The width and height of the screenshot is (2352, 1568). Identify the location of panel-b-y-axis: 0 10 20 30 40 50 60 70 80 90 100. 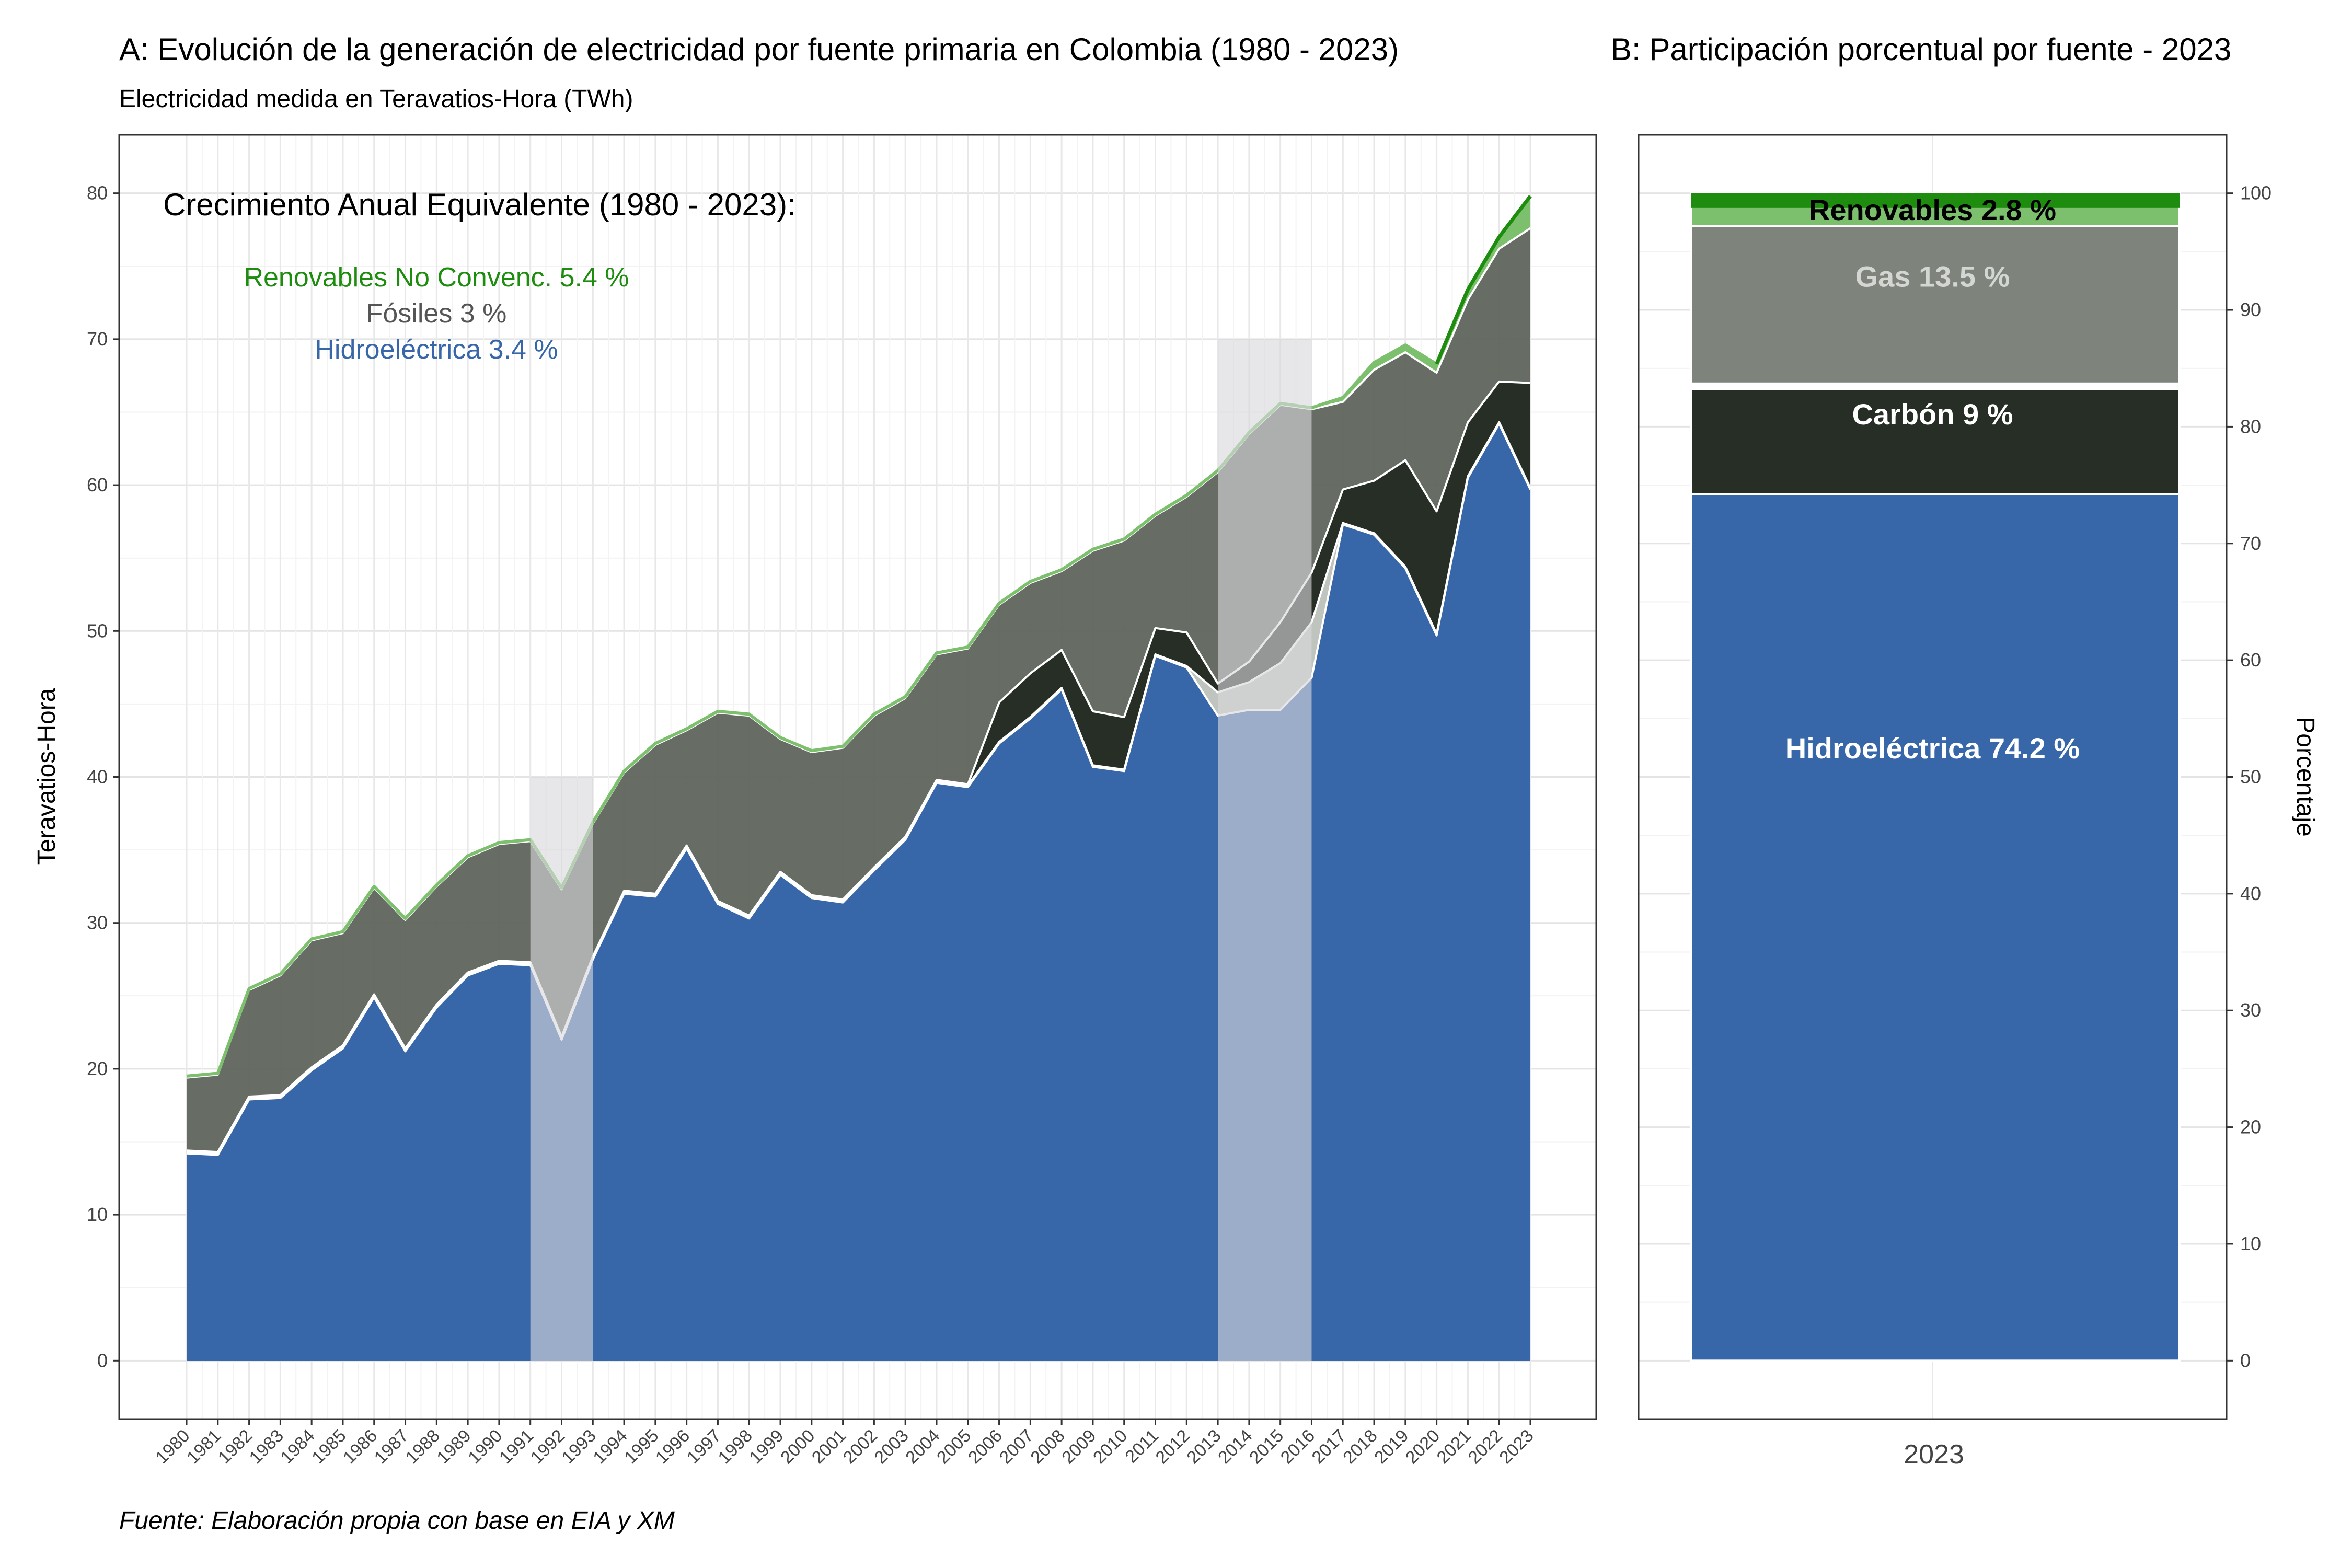
(2249, 776).